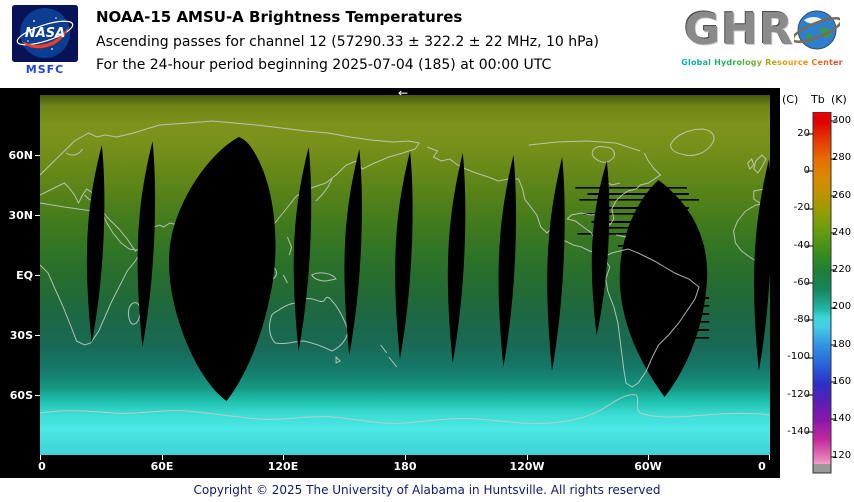 The image size is (854, 502). Describe the element at coordinates (762, 62) in the screenshot. I see `ghrc-name: Global Hydrology Resource Center` at that location.